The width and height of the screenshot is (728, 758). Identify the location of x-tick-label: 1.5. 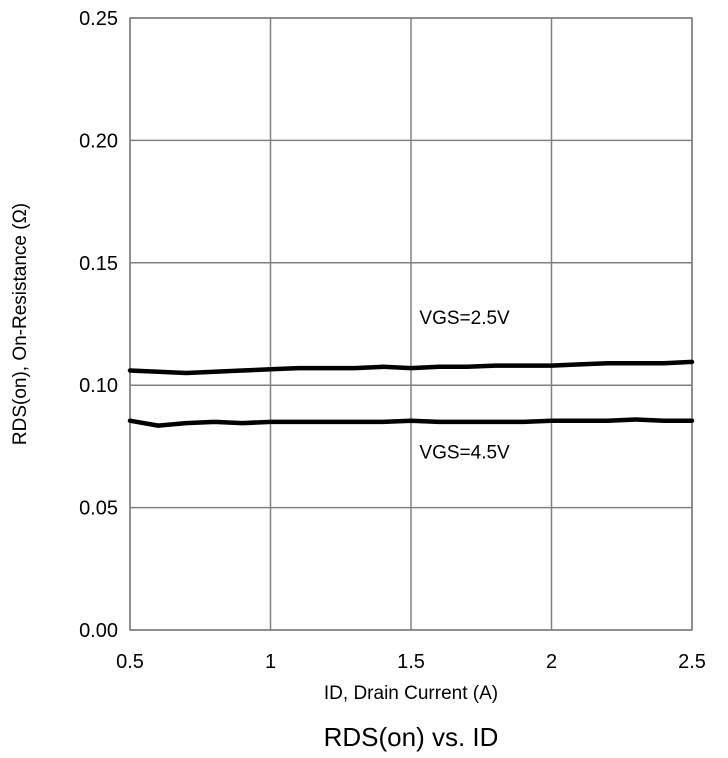
(411, 662).